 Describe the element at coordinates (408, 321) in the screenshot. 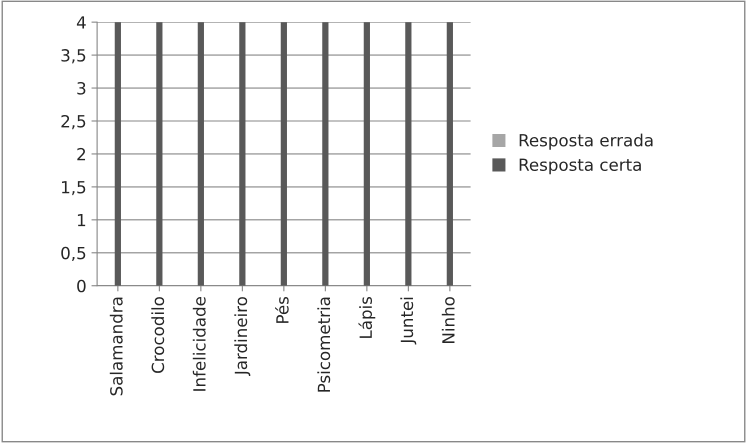

I see `x-tick-label: Juntei` at that location.